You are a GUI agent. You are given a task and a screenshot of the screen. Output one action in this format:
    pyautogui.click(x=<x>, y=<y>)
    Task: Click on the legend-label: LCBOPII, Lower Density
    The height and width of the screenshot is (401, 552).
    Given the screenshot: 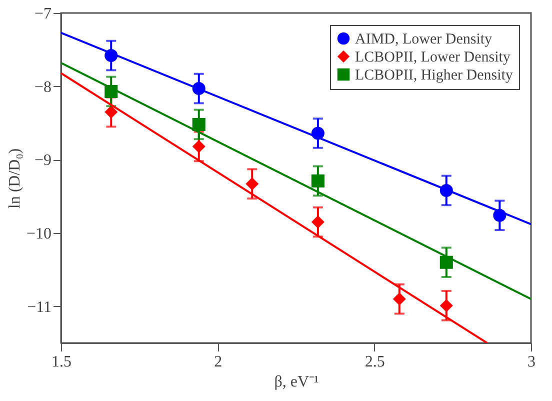 What is the action you would take?
    pyautogui.click(x=433, y=58)
    